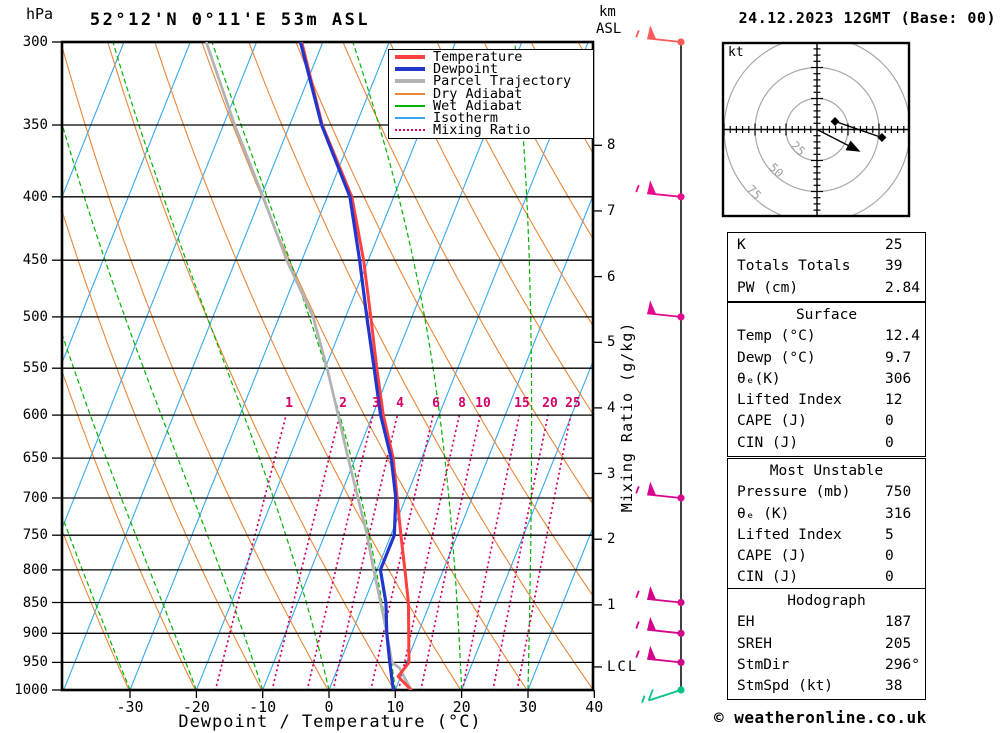  I want to click on stat-value: 187, so click(898, 622).